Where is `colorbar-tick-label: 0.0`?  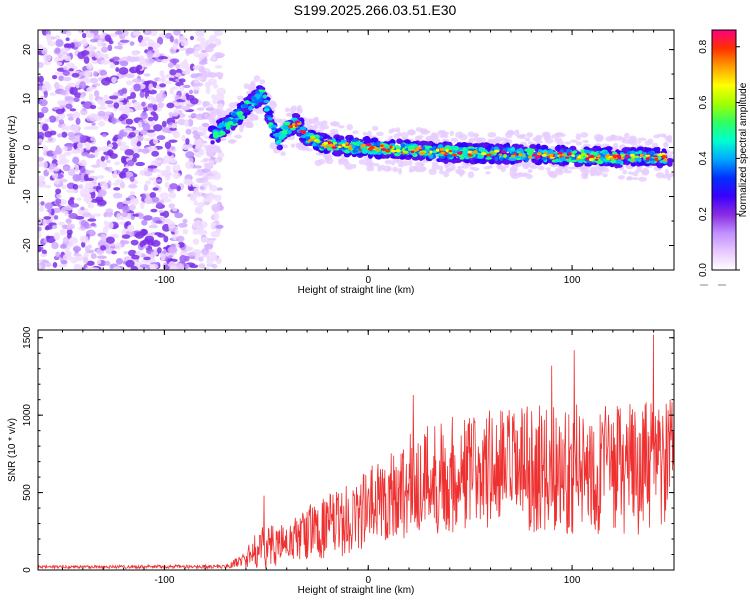 colorbar-tick-label: 0.0 is located at coordinates (703, 270).